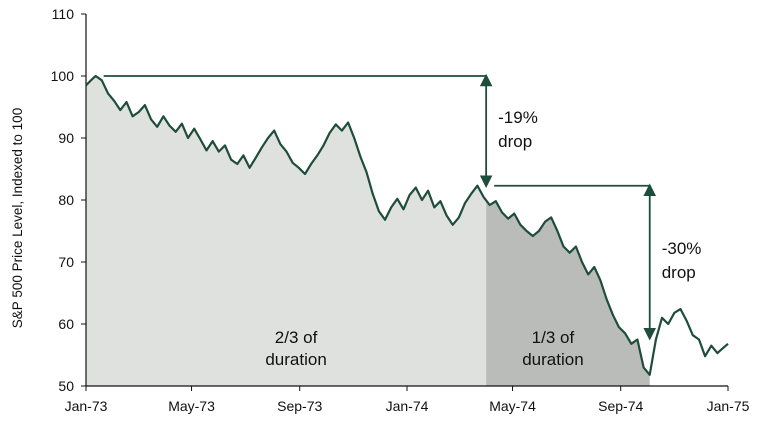 This screenshot has width=760, height=424. What do you see at coordinates (66, 138) in the screenshot?
I see `y-tick-label: 90` at bounding box center [66, 138].